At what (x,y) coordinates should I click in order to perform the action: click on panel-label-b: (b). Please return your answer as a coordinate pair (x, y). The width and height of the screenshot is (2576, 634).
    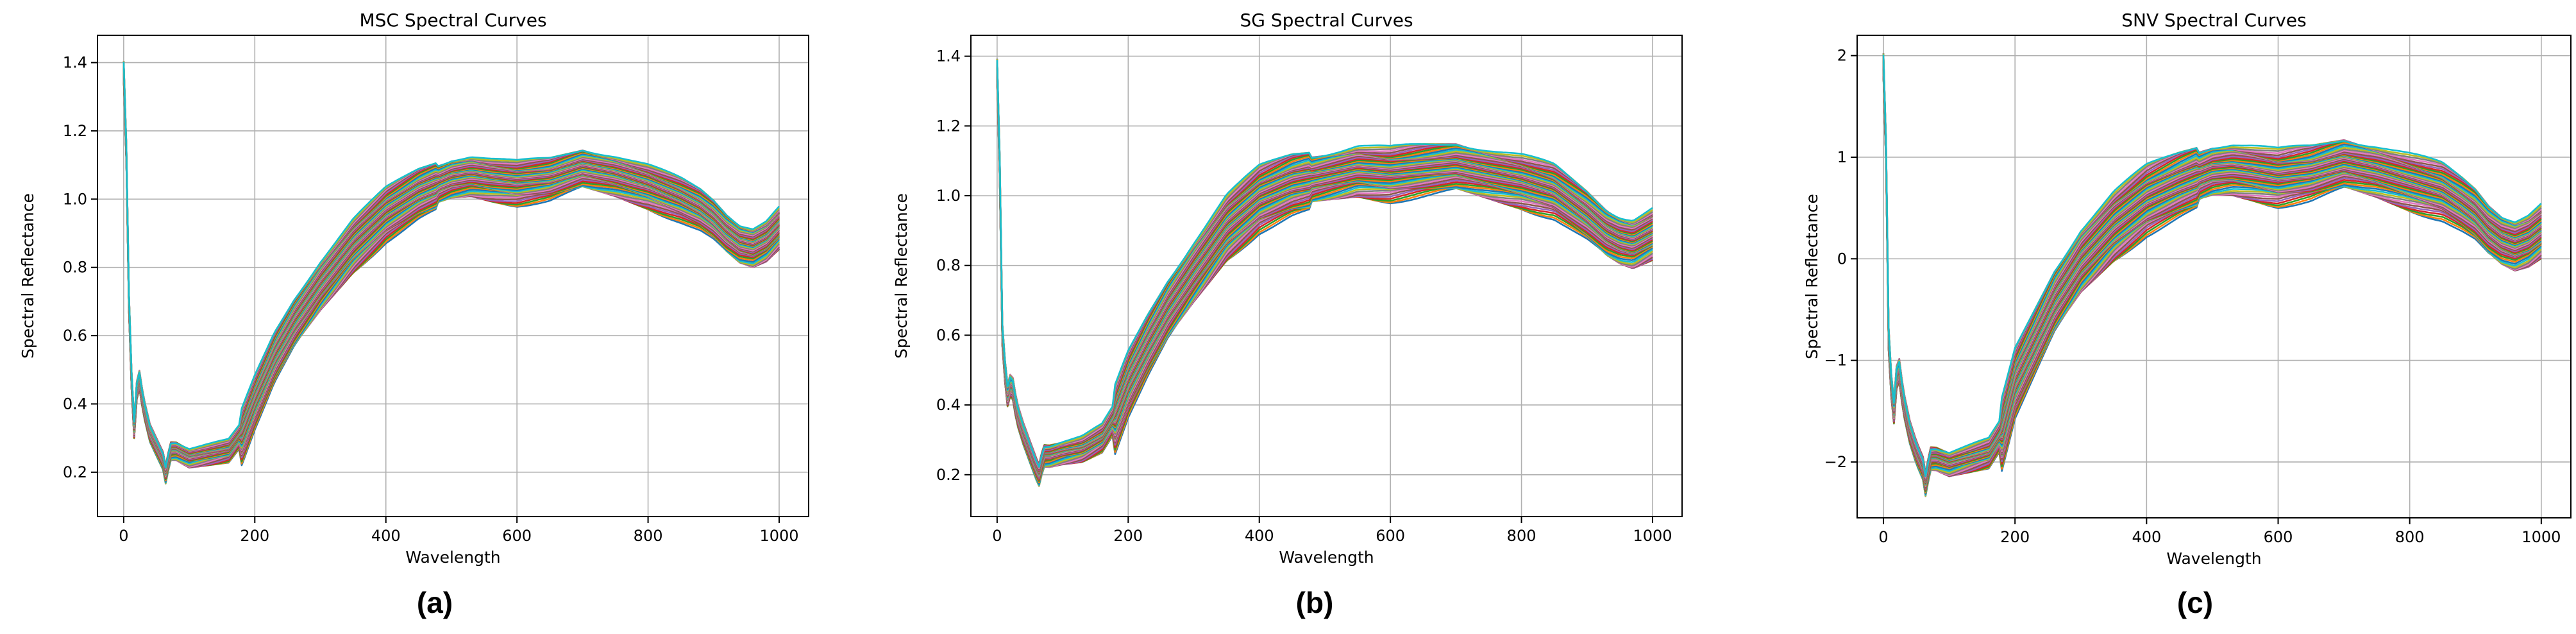
    Looking at the image, I should click on (1314, 603).